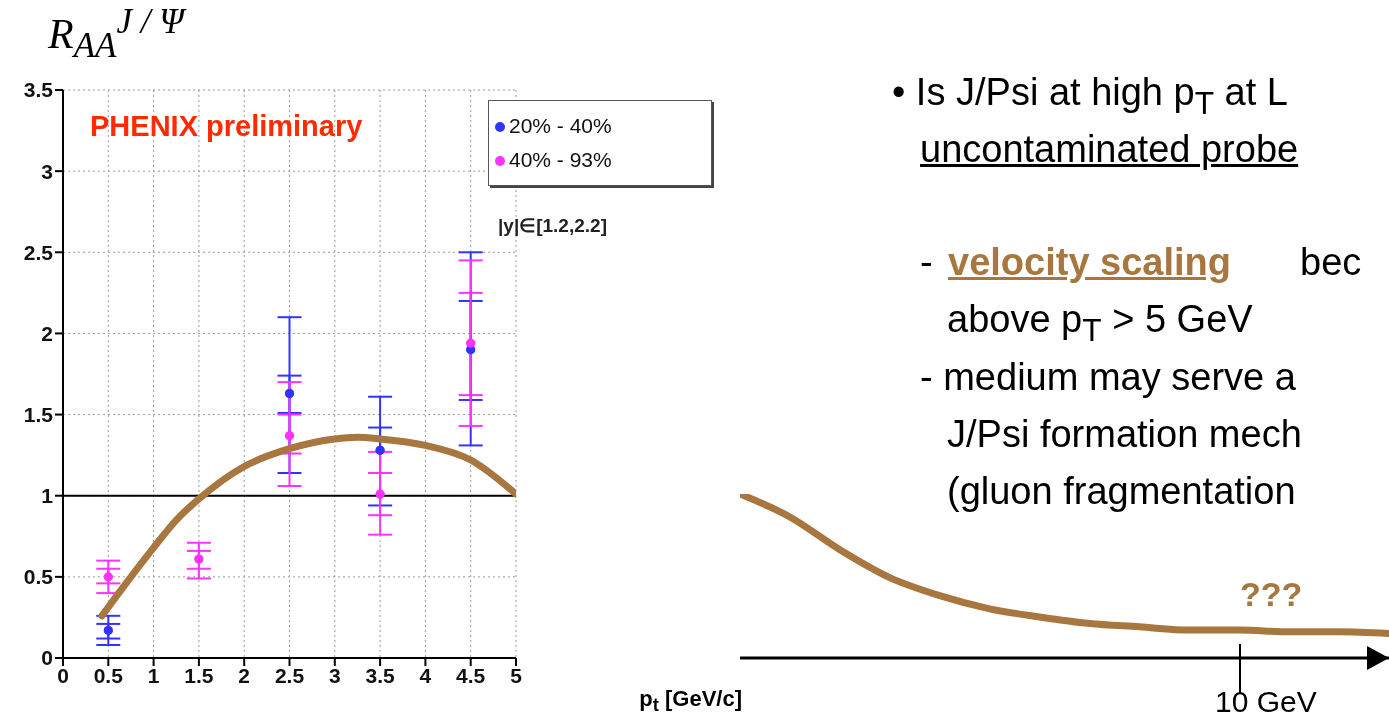 This screenshot has width=1389, height=727. I want to click on x-tick-label: 2.5, so click(289, 675).